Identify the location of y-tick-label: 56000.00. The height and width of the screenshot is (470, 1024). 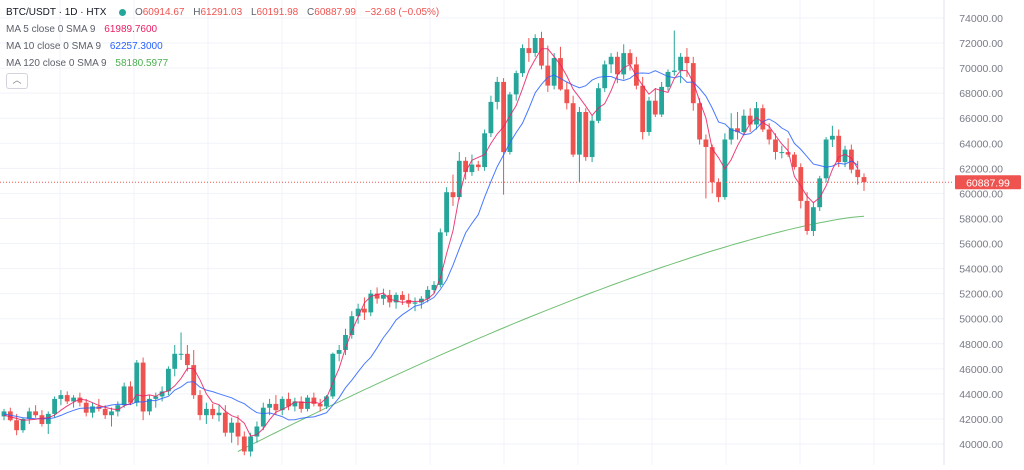
(981, 245).